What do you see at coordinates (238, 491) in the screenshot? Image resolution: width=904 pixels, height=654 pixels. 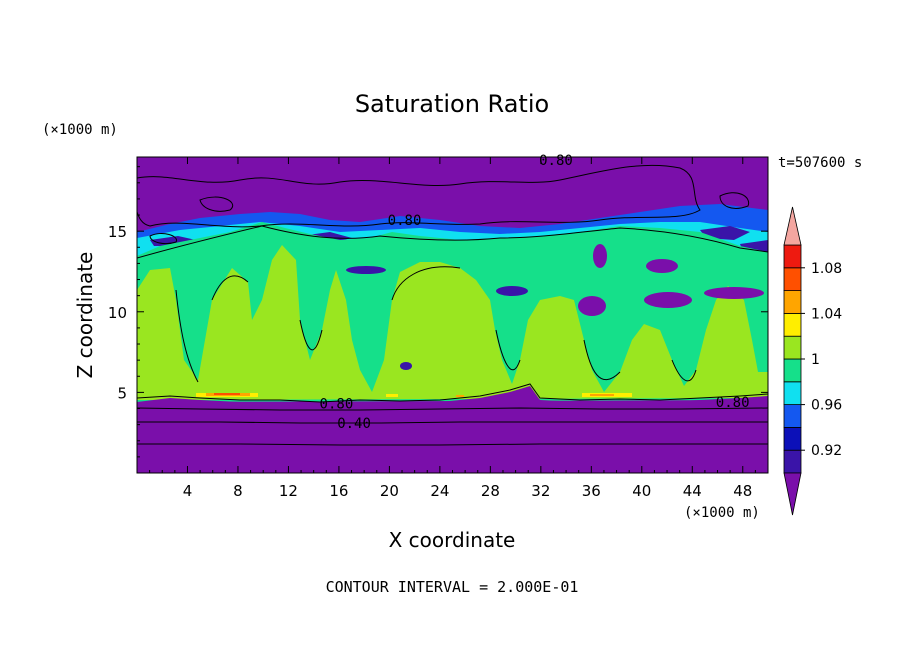 I see `x-tick-label: 8` at bounding box center [238, 491].